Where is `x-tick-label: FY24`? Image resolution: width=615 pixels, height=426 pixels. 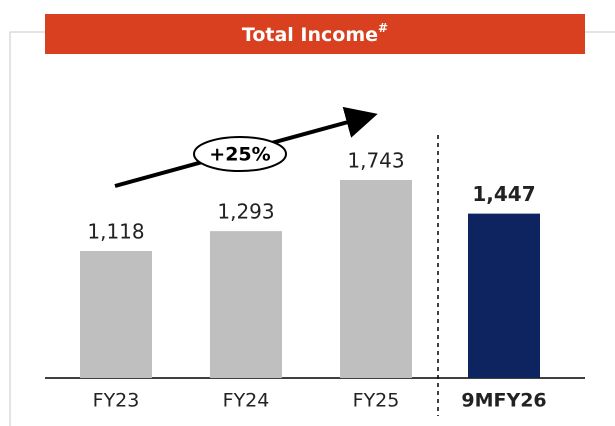 x-tick-label: FY24 is located at coordinates (246, 401).